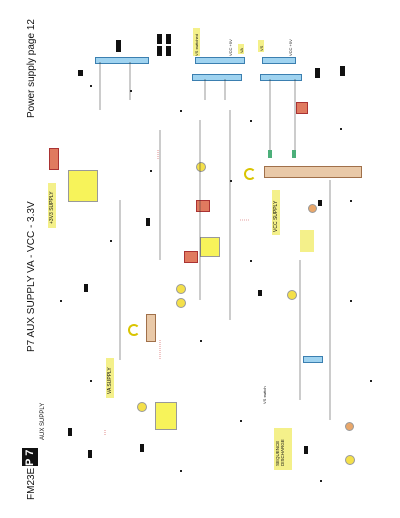  What do you see at coordinates (210, 247) in the screenshot?
I see `ic-center` at bounding box center [210, 247].